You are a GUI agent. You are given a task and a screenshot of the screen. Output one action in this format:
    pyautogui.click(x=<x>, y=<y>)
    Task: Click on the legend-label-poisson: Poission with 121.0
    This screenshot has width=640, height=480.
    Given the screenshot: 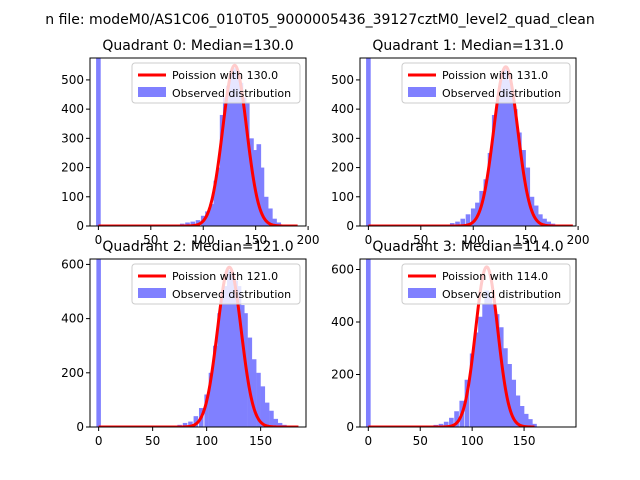 What is the action you would take?
    pyautogui.click(x=225, y=276)
    